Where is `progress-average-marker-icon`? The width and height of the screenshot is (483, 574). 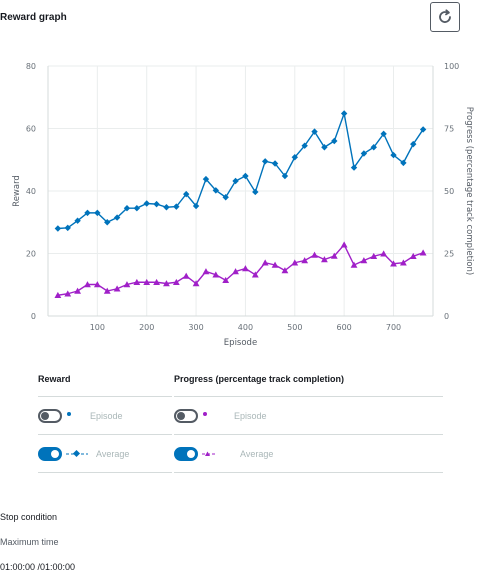
progress-average-marker-icon is located at coordinates (209, 453).